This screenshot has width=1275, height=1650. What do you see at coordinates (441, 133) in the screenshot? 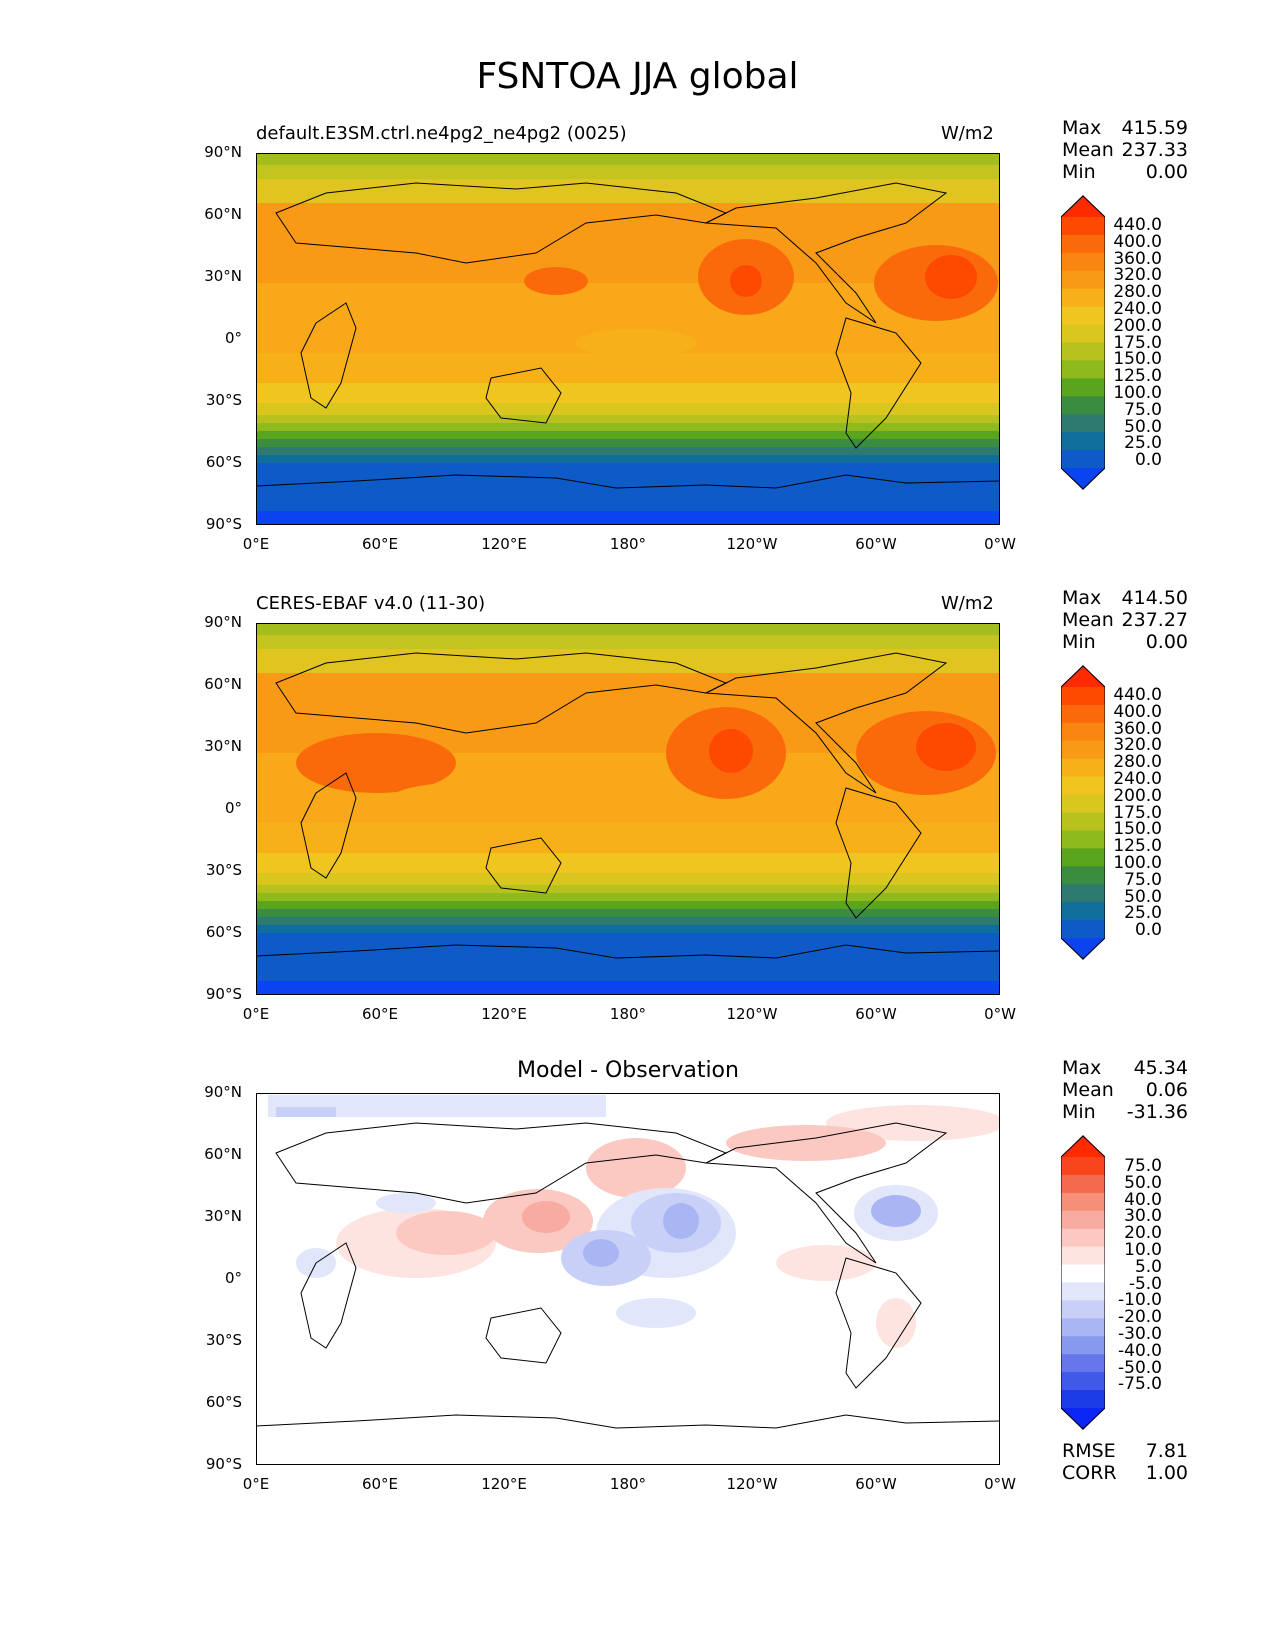
I see `panel1-left-title: default.E3SM.ctrl.ne4pg2_ne4pg2 (0025)` at bounding box center [441, 133].